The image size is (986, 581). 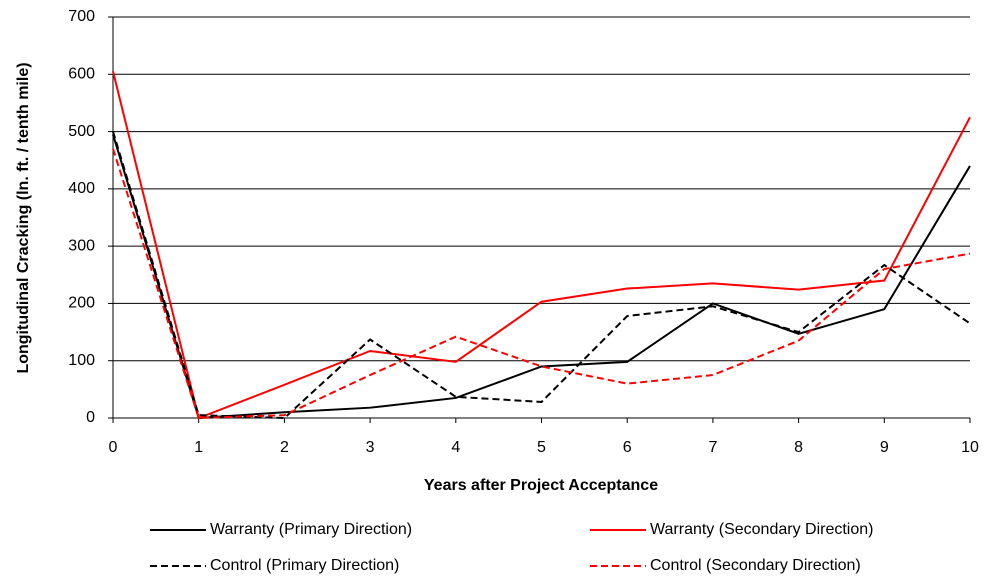 What do you see at coordinates (455, 447) in the screenshot?
I see `x-tick-label: 4` at bounding box center [455, 447].